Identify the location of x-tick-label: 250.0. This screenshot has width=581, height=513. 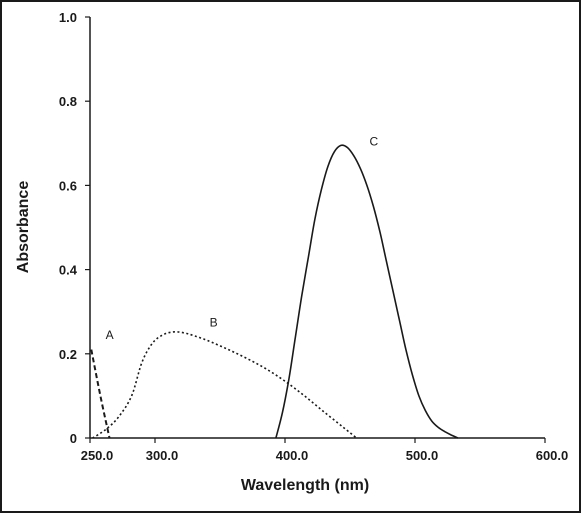
(97, 455).